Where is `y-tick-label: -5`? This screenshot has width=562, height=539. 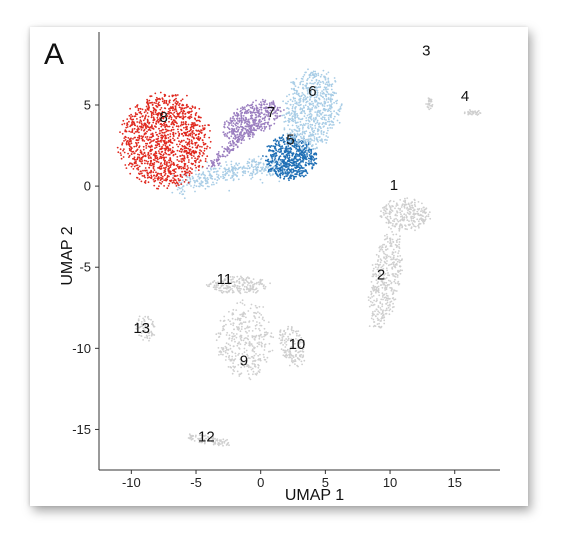
y-tick-label: -5 is located at coordinates (85, 267).